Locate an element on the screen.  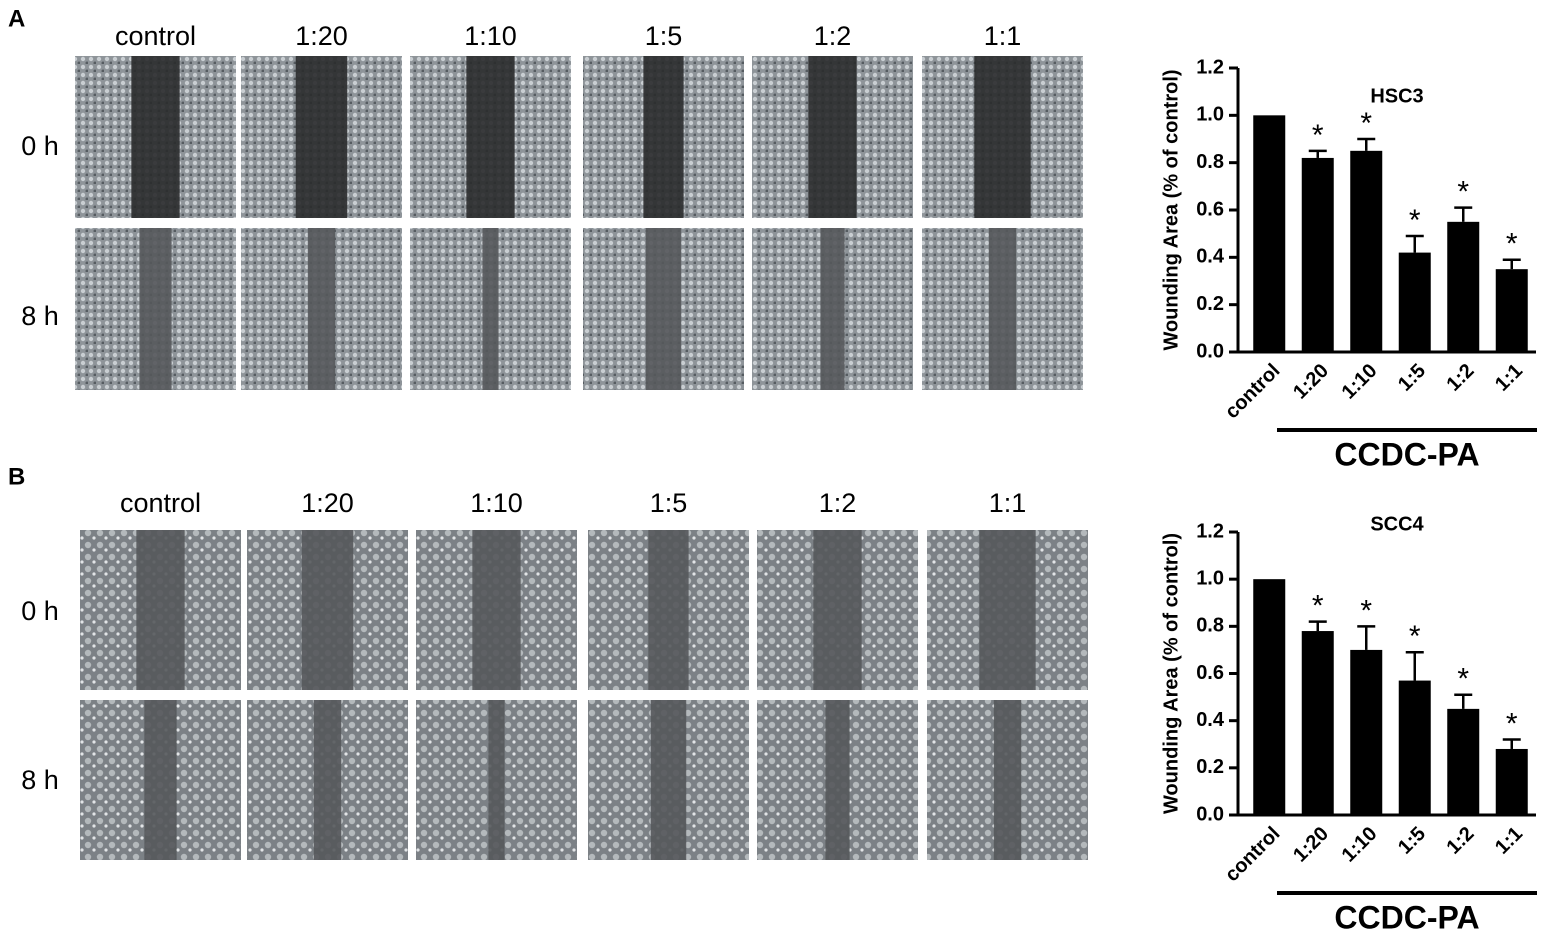
chart-title: SCC4 is located at coordinates (1397, 524).